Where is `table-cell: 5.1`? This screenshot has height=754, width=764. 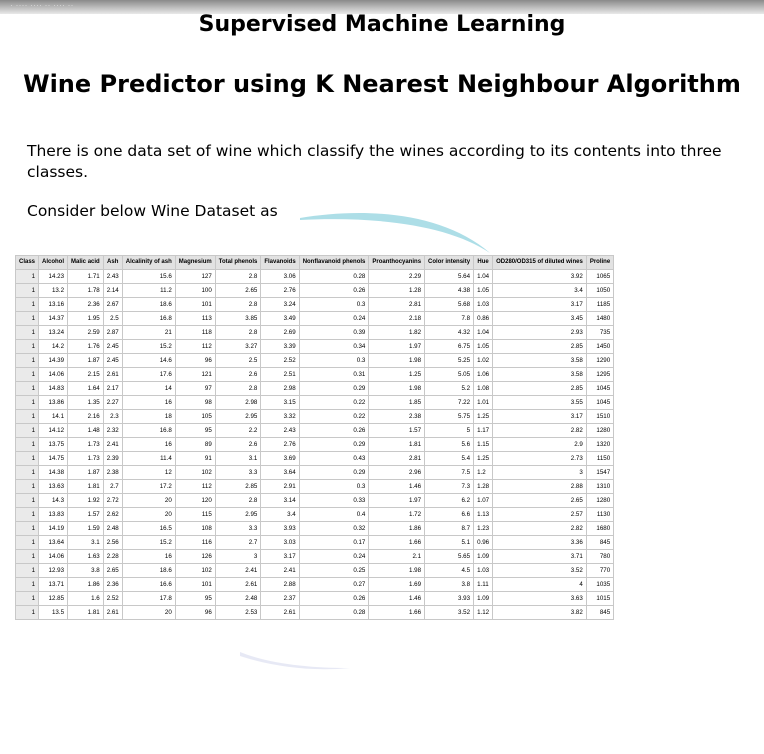 table-cell: 5.1 is located at coordinates (449, 542).